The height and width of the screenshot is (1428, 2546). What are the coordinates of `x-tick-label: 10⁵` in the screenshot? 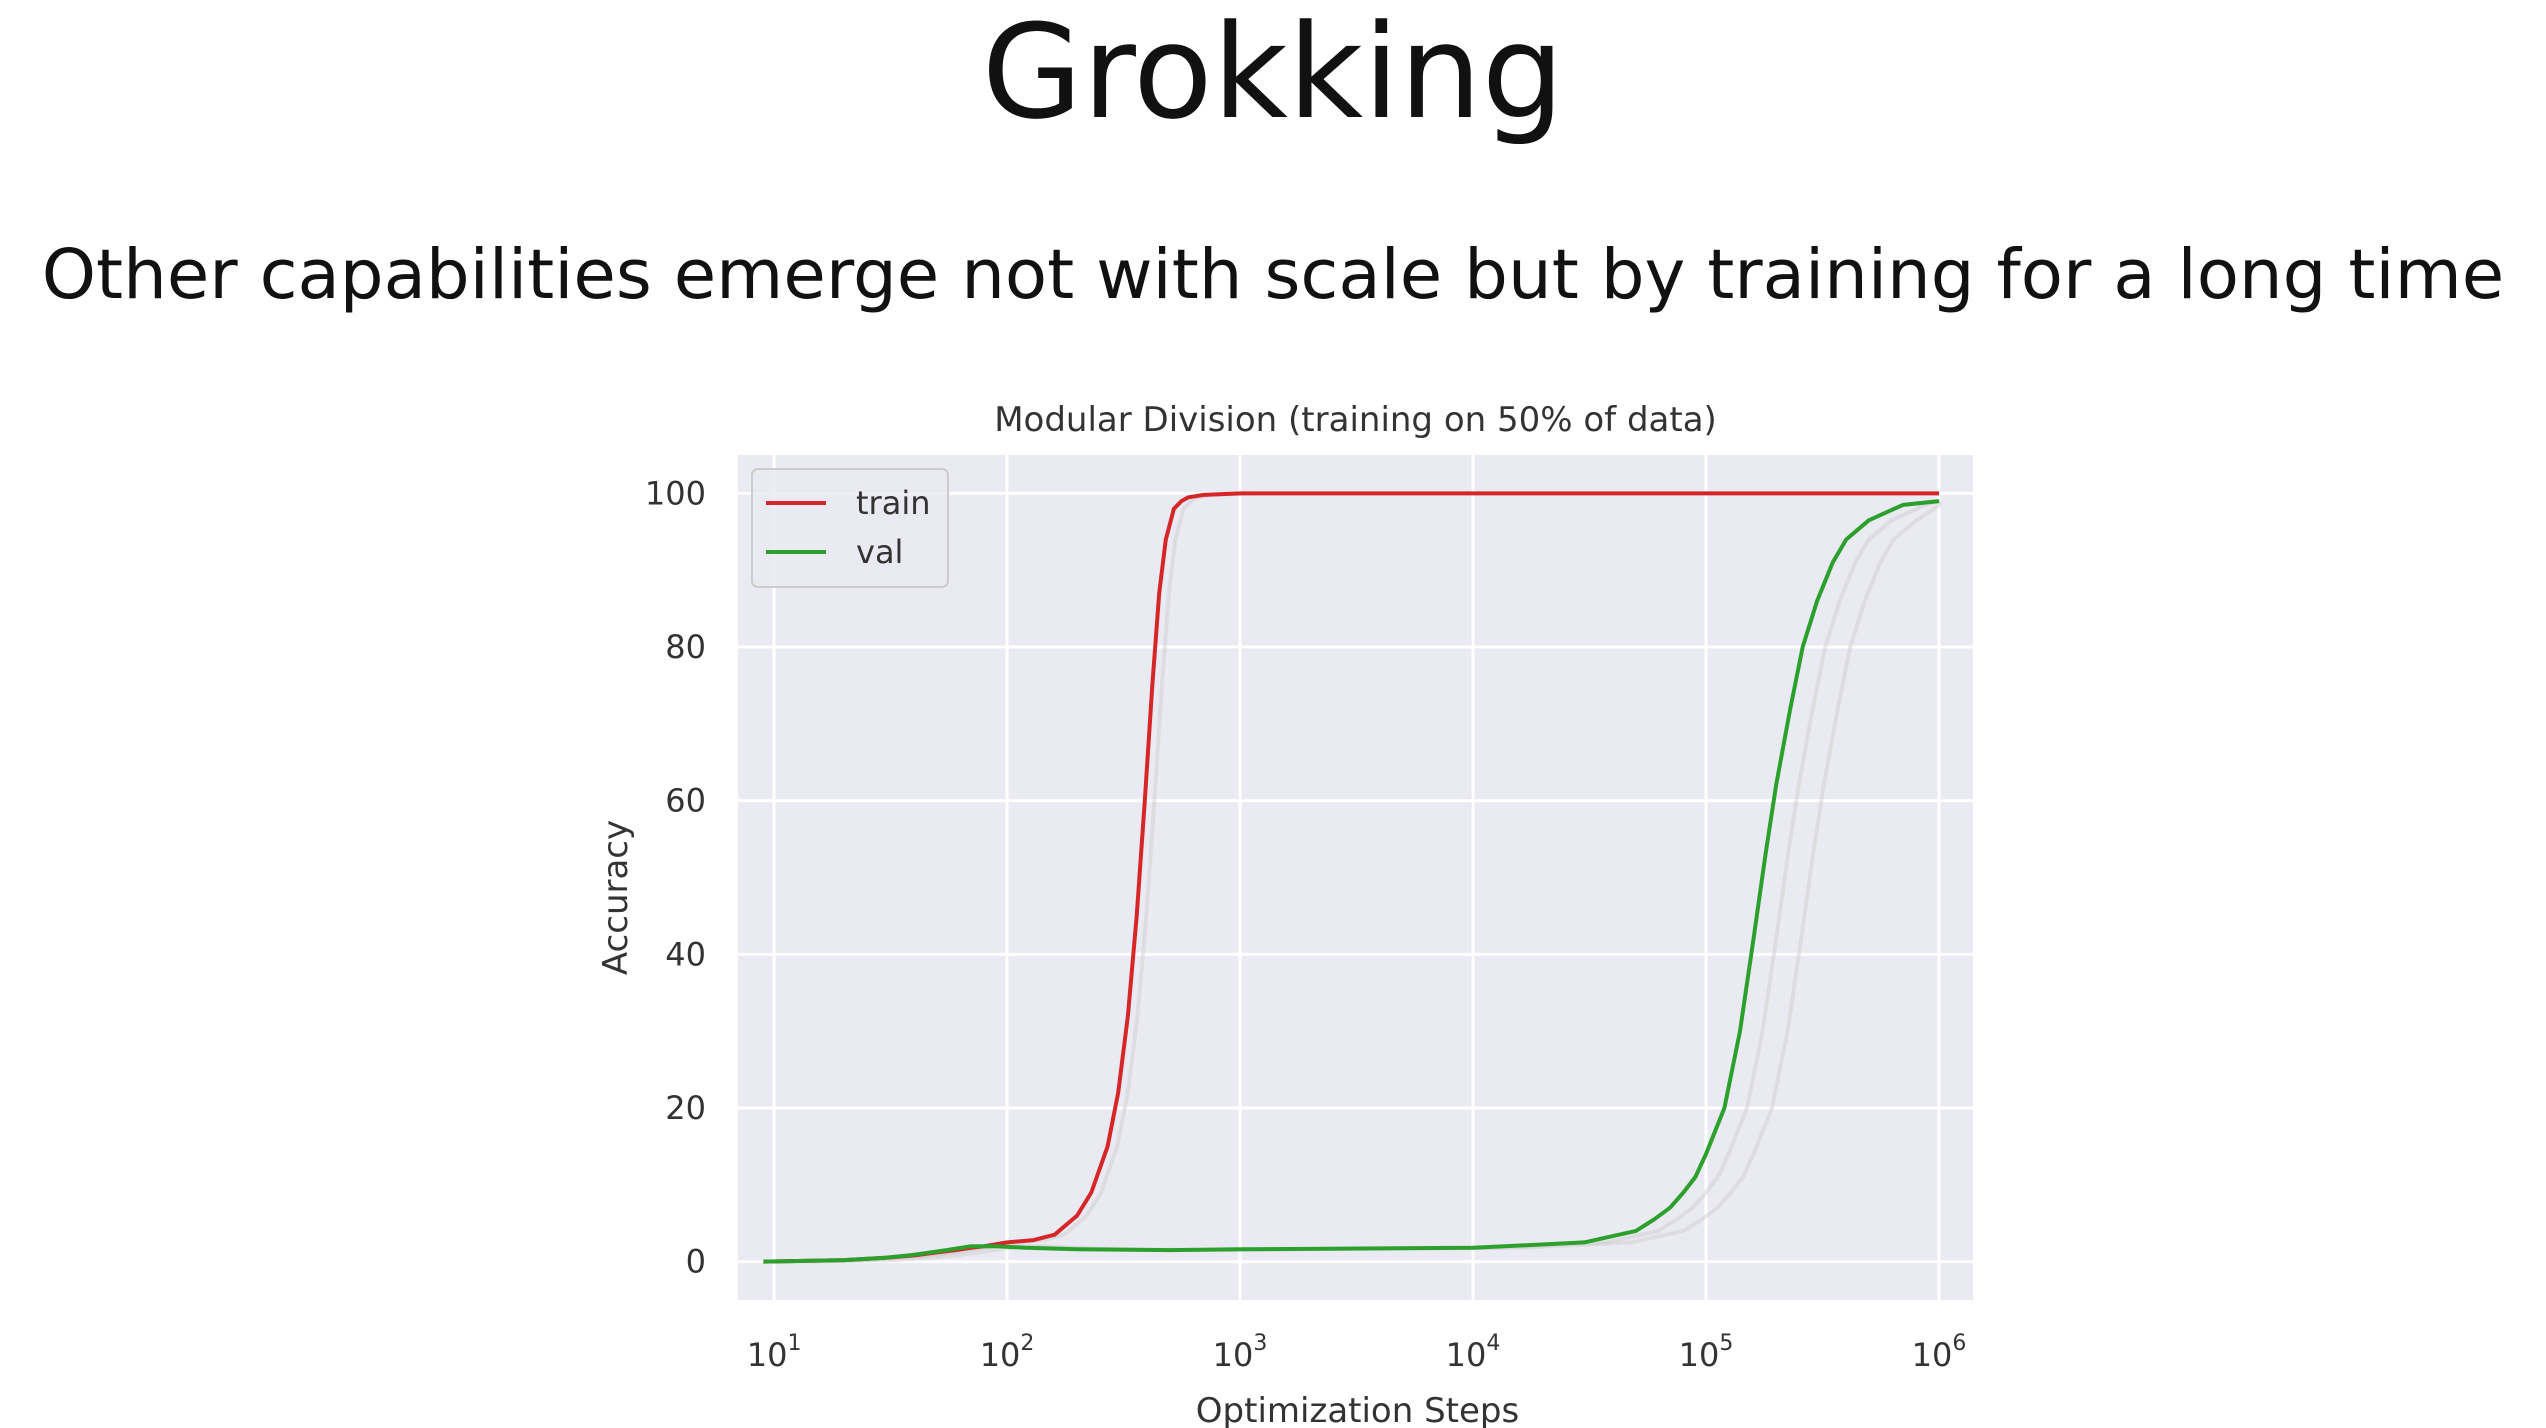 It's located at (1706, 1352).